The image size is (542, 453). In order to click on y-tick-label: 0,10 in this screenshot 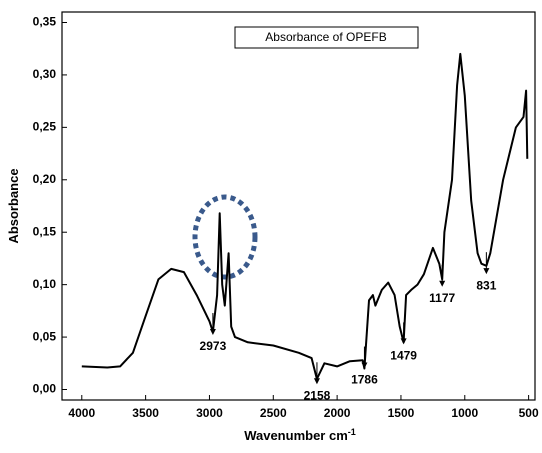, I will do `click(45, 284)`.